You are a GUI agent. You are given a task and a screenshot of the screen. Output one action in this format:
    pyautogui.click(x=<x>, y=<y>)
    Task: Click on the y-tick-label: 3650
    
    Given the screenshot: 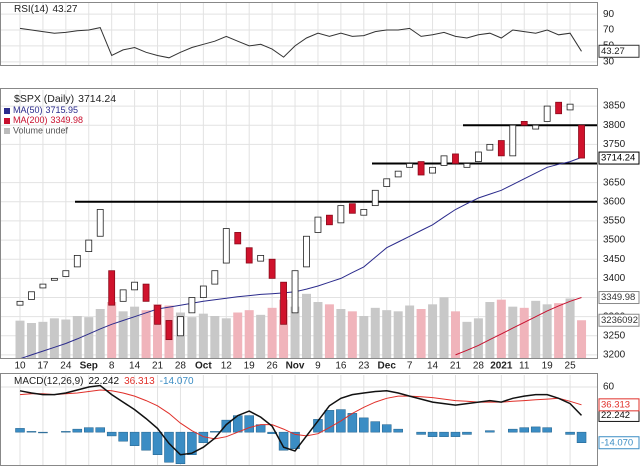 What is the action you would take?
    pyautogui.click(x=614, y=182)
    